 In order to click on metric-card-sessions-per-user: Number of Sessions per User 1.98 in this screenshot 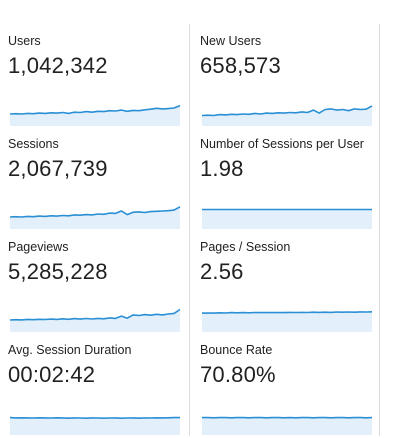, I will do `click(285, 178)`.